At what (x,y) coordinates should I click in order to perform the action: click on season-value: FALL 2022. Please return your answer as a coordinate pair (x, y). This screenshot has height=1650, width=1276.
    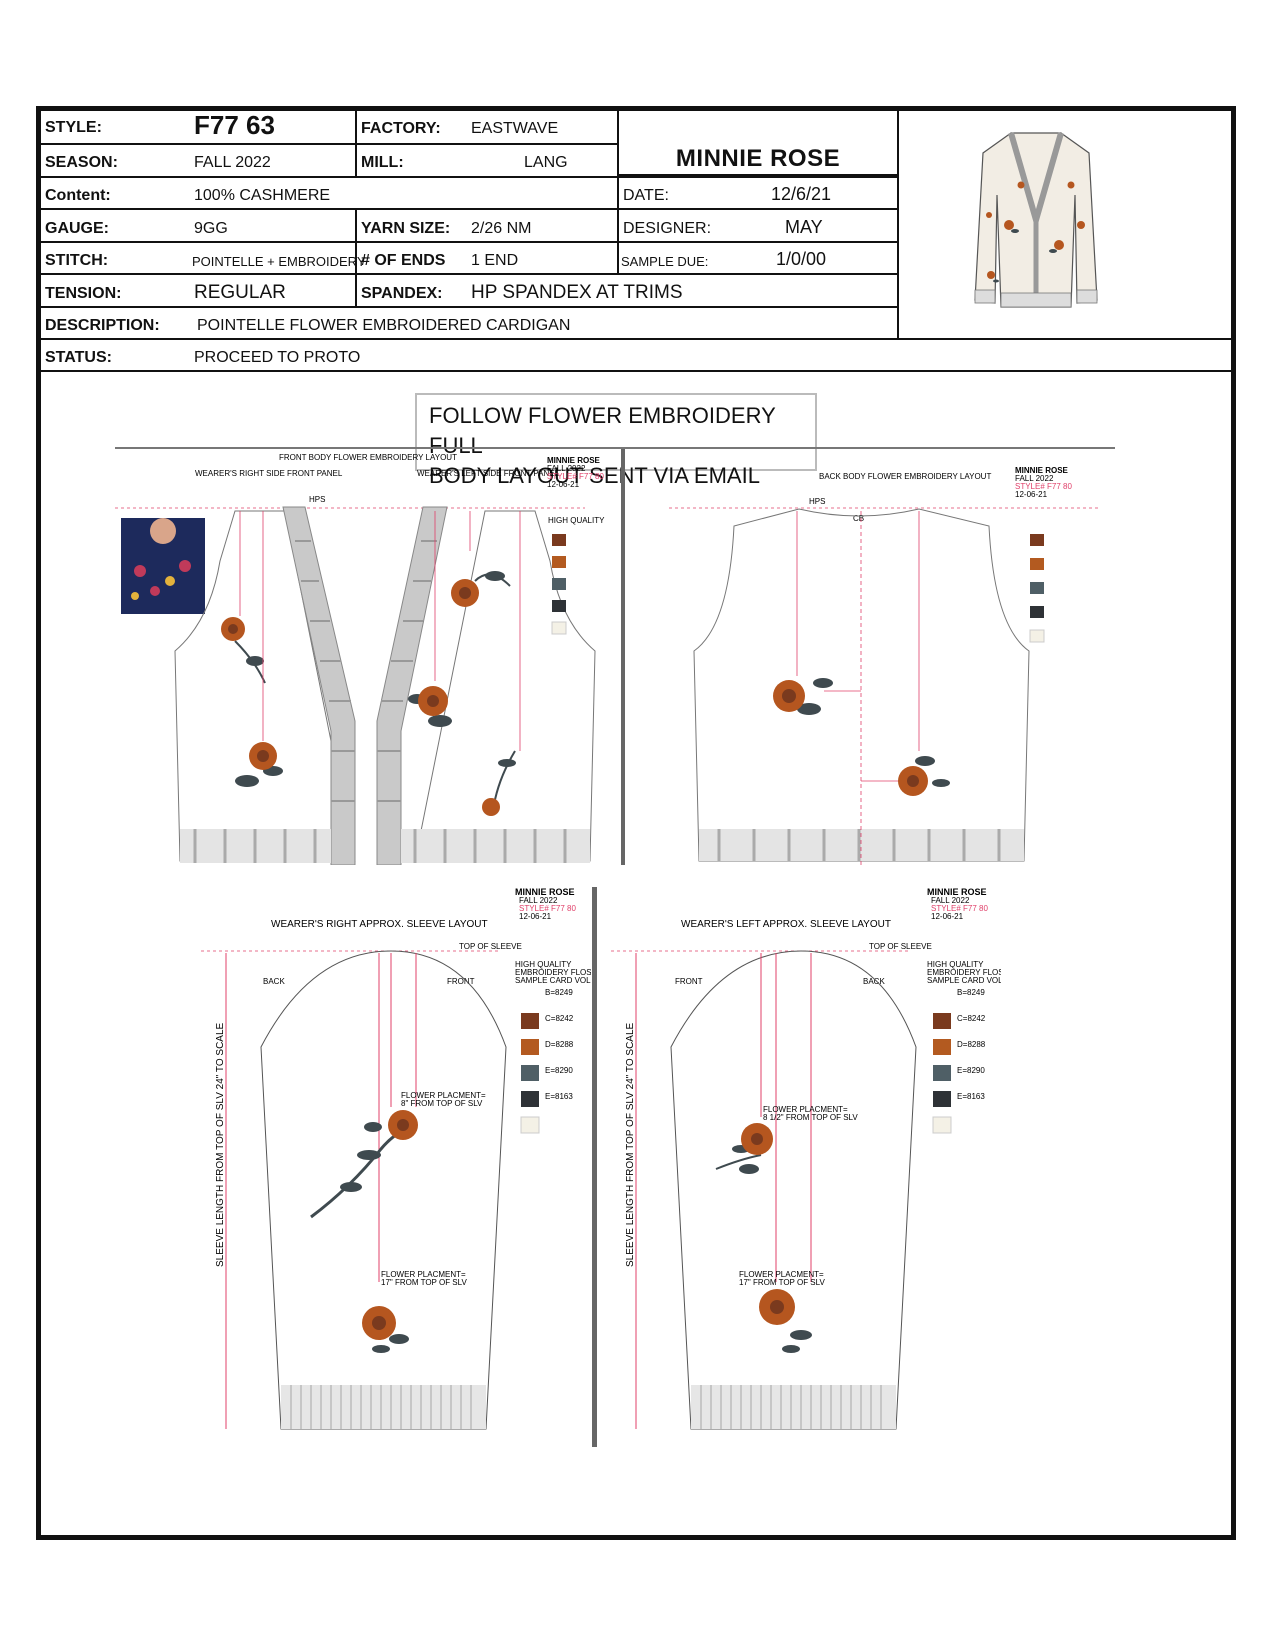
    Looking at the image, I should click on (232, 162).